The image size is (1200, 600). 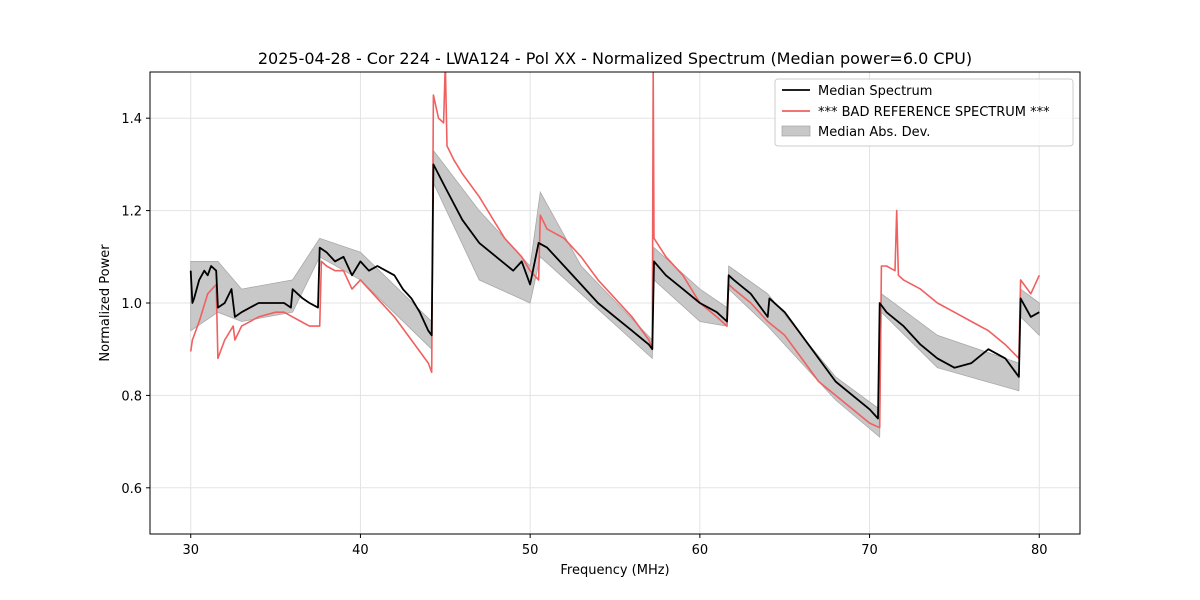 What do you see at coordinates (1039, 550) in the screenshot?
I see `x-tick-label: 80` at bounding box center [1039, 550].